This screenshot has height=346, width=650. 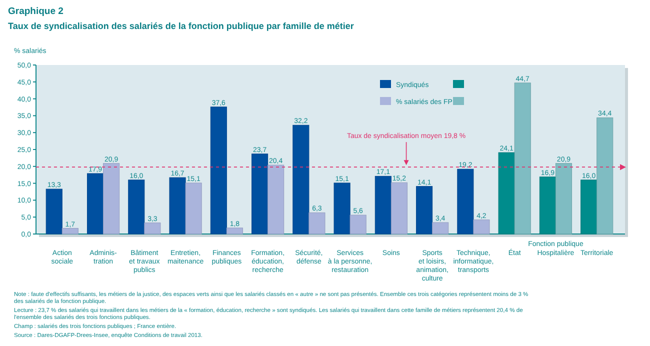 I want to click on chart-title: Graphique 2, so click(x=36, y=11).